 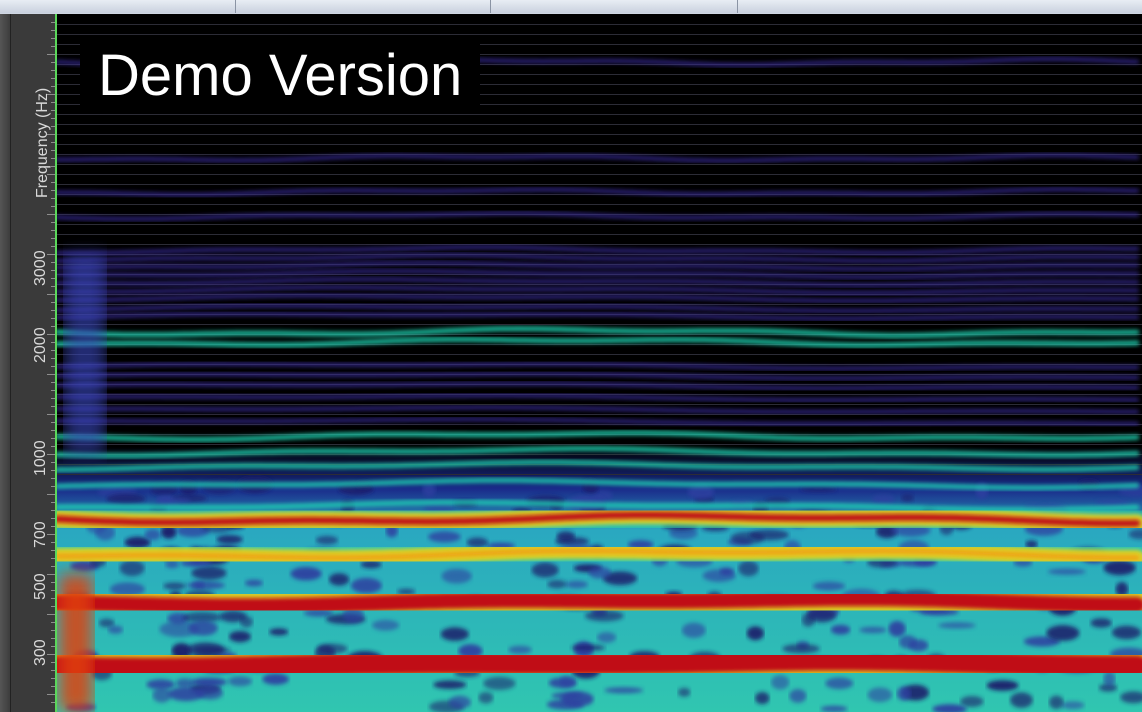 I want to click on time-ruler-strip, so click(x=571, y=7).